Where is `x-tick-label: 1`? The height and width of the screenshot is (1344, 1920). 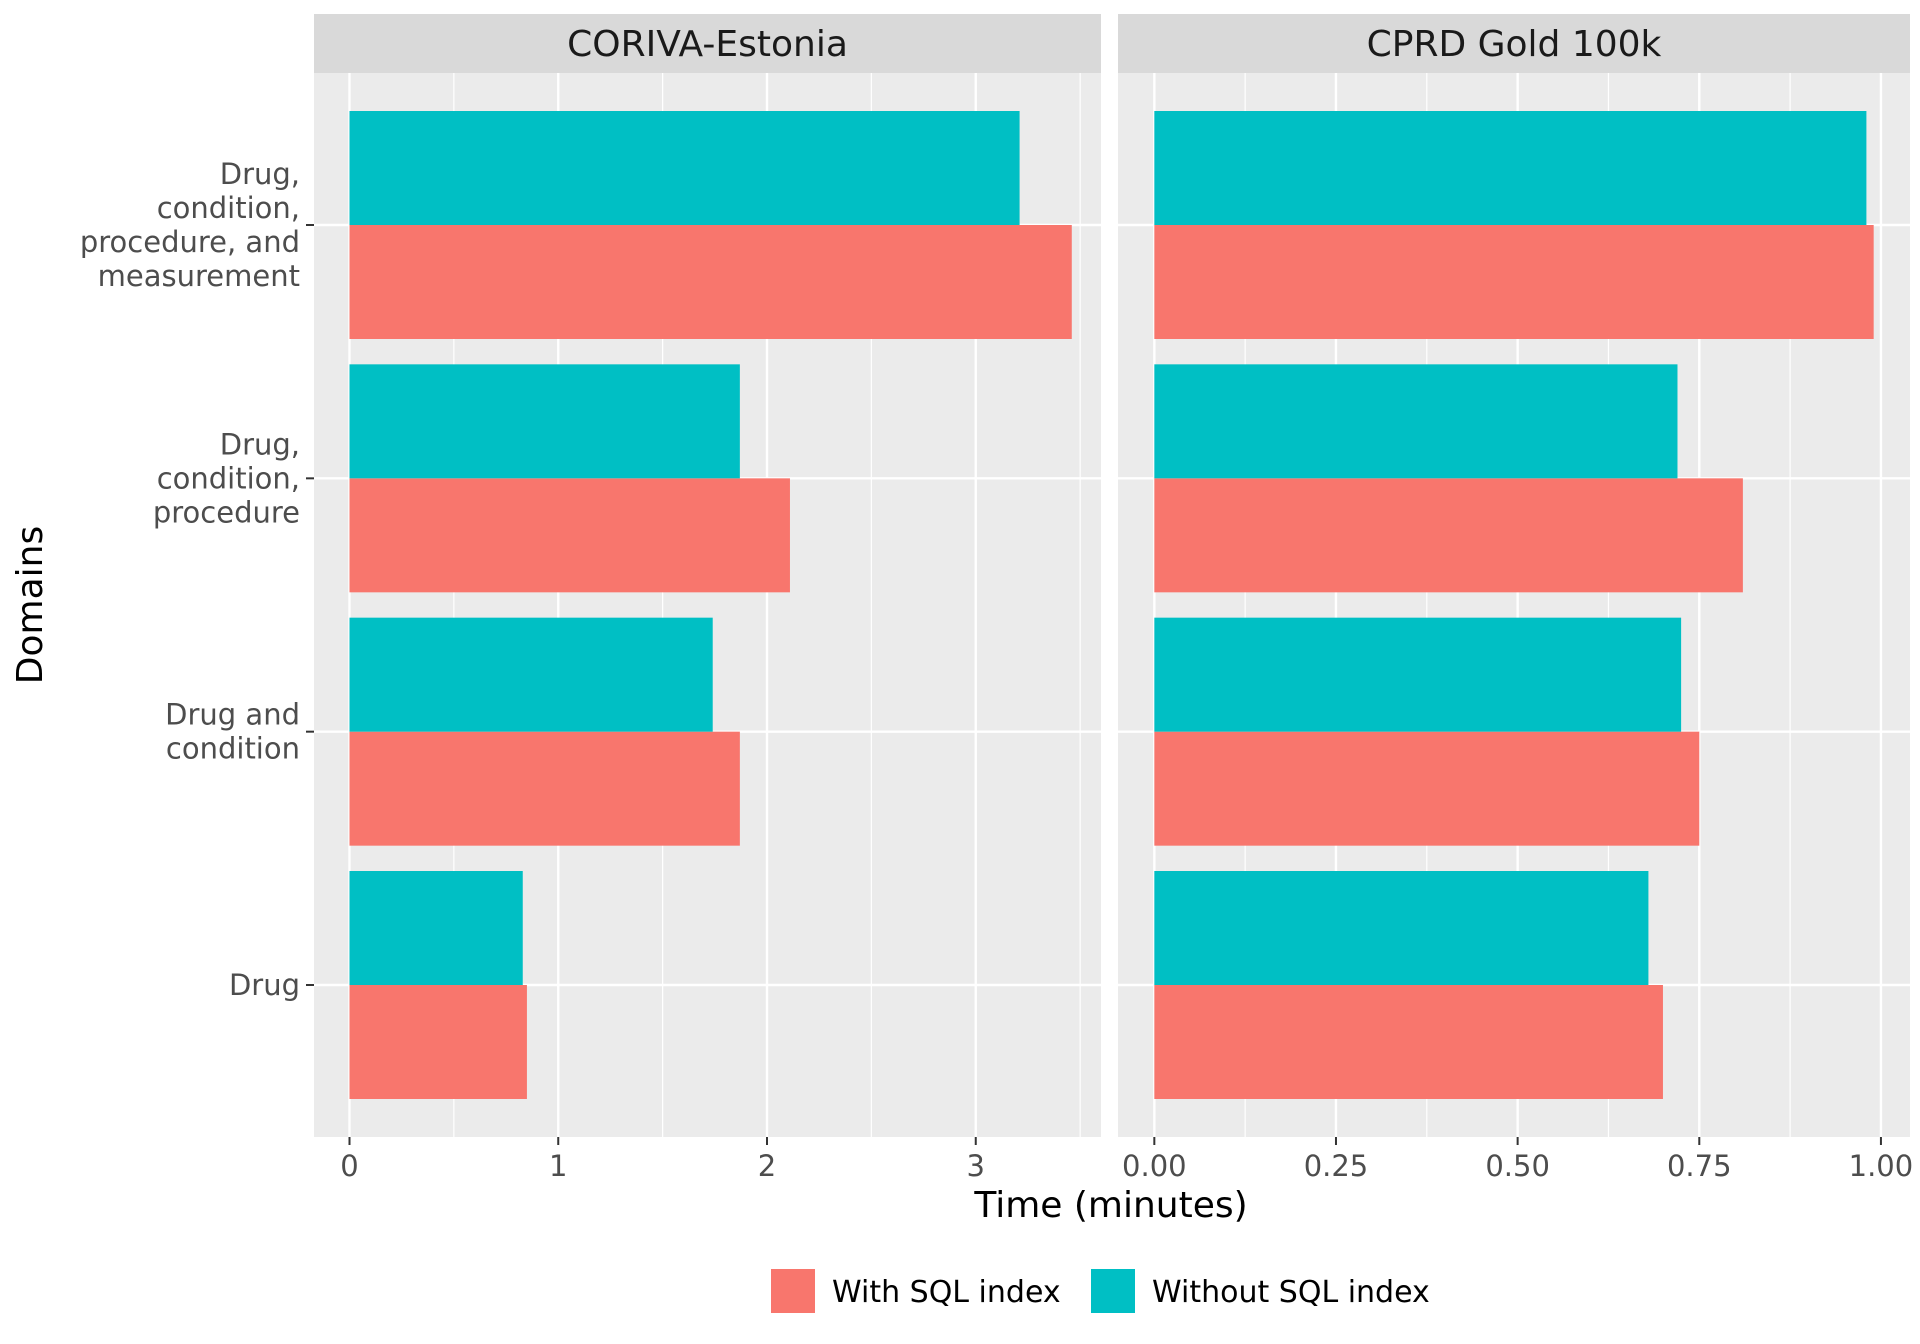
x-tick-label: 1 is located at coordinates (558, 1166).